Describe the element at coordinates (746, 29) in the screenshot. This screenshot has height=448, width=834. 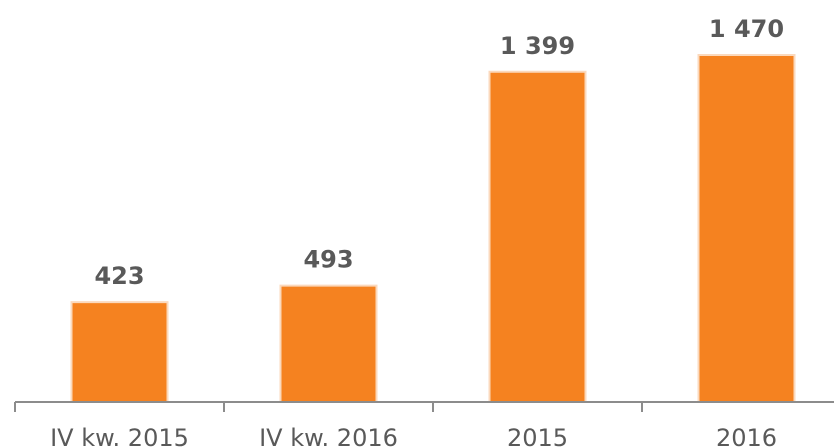
I see `value-label: 1 470` at that location.